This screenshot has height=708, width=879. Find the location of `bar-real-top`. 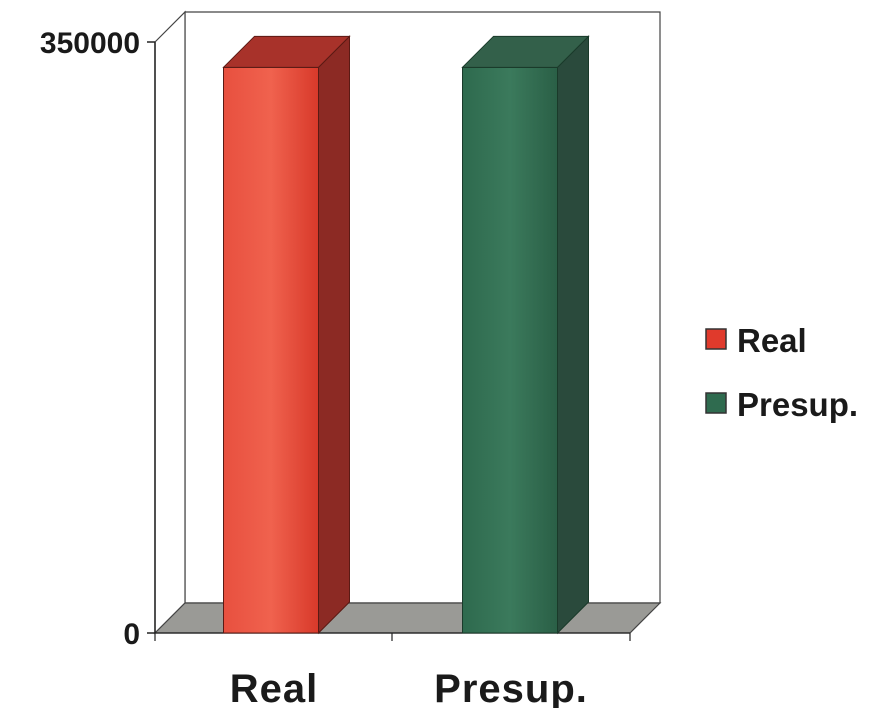

bar-real-top is located at coordinates (286, 51).